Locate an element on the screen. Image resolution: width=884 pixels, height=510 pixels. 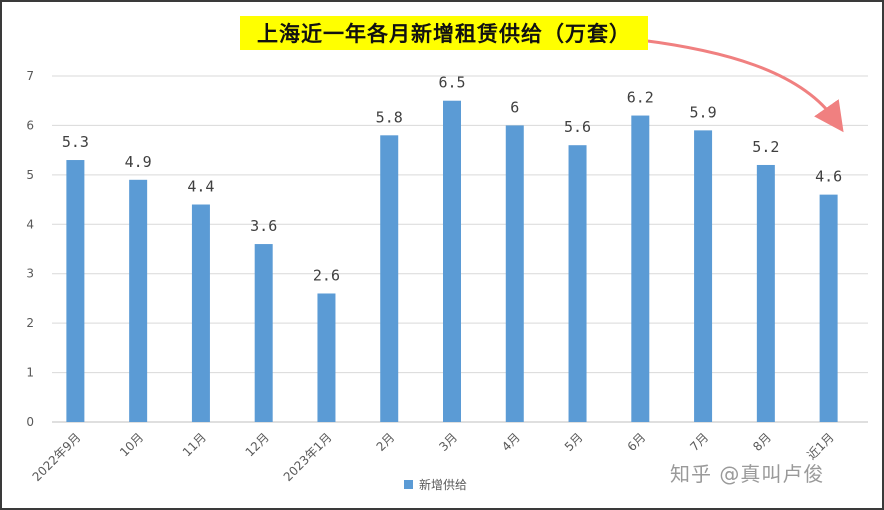
y-tick-label: 5 is located at coordinates (30, 175).